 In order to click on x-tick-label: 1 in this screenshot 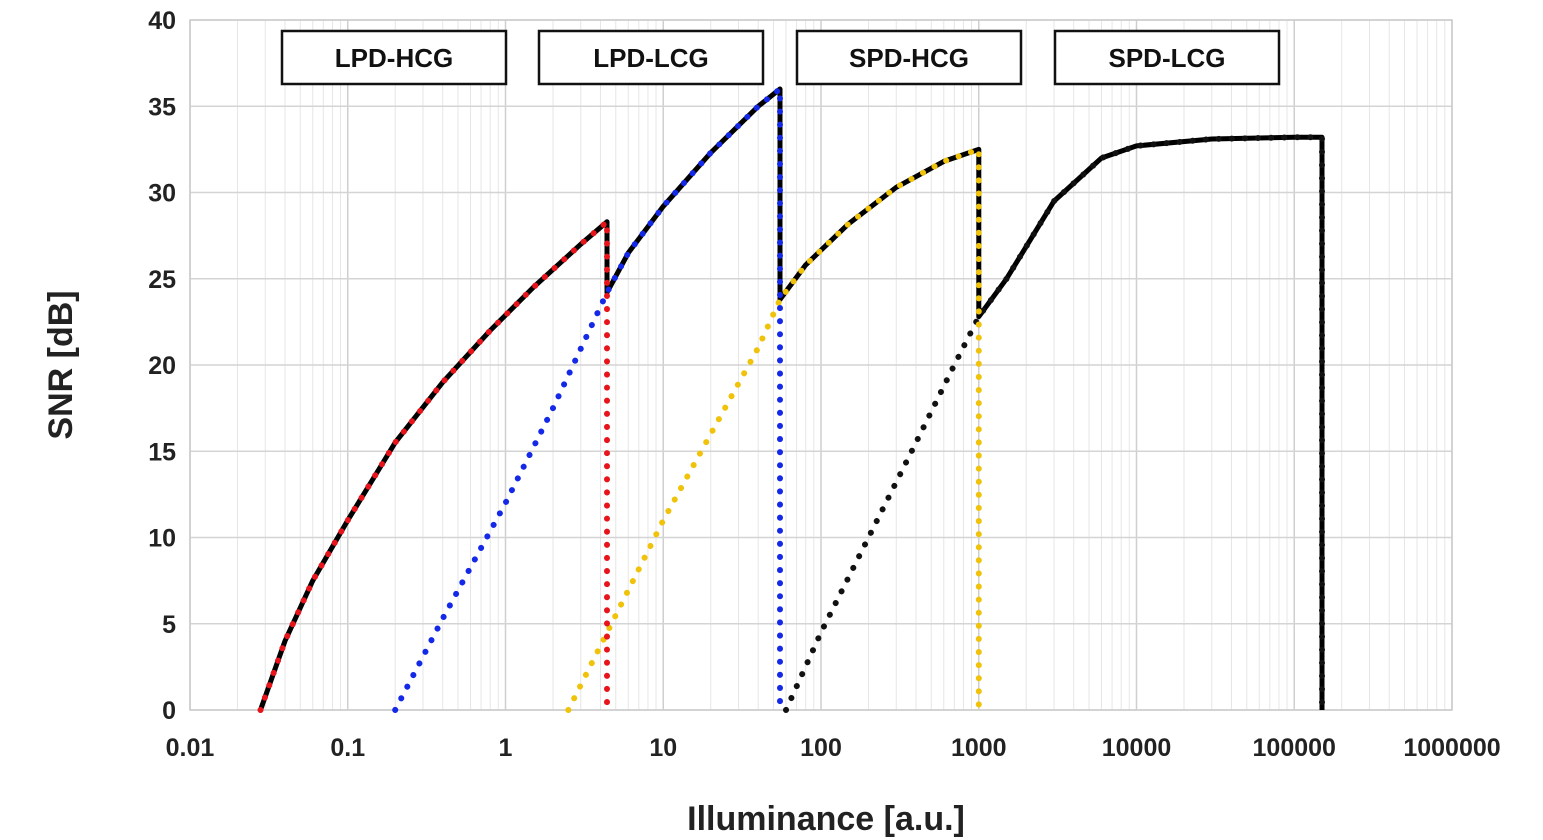, I will do `click(506, 748)`.